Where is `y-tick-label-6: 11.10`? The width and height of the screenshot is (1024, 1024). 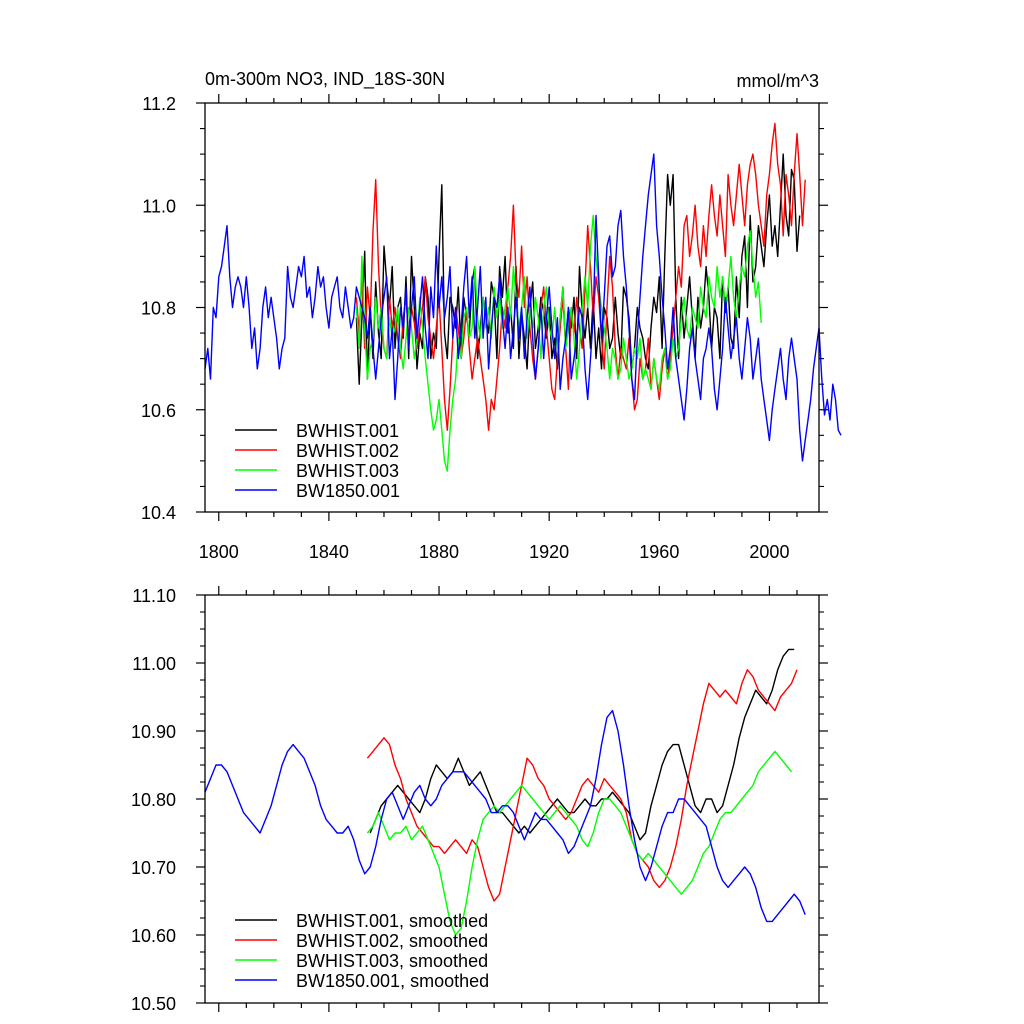
y-tick-label-6: 11.10 is located at coordinates (154, 596).